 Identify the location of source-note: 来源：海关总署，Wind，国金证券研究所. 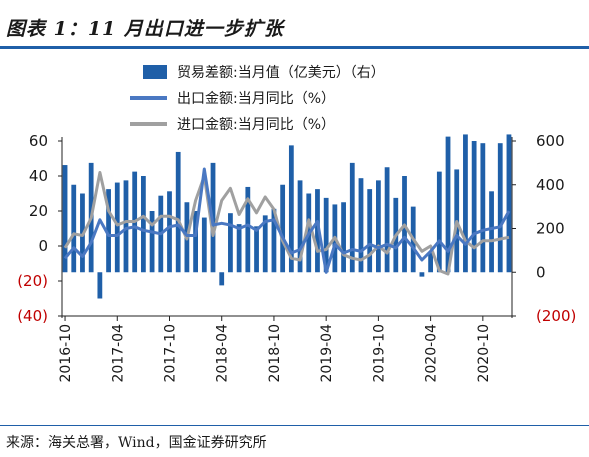
(136, 443).